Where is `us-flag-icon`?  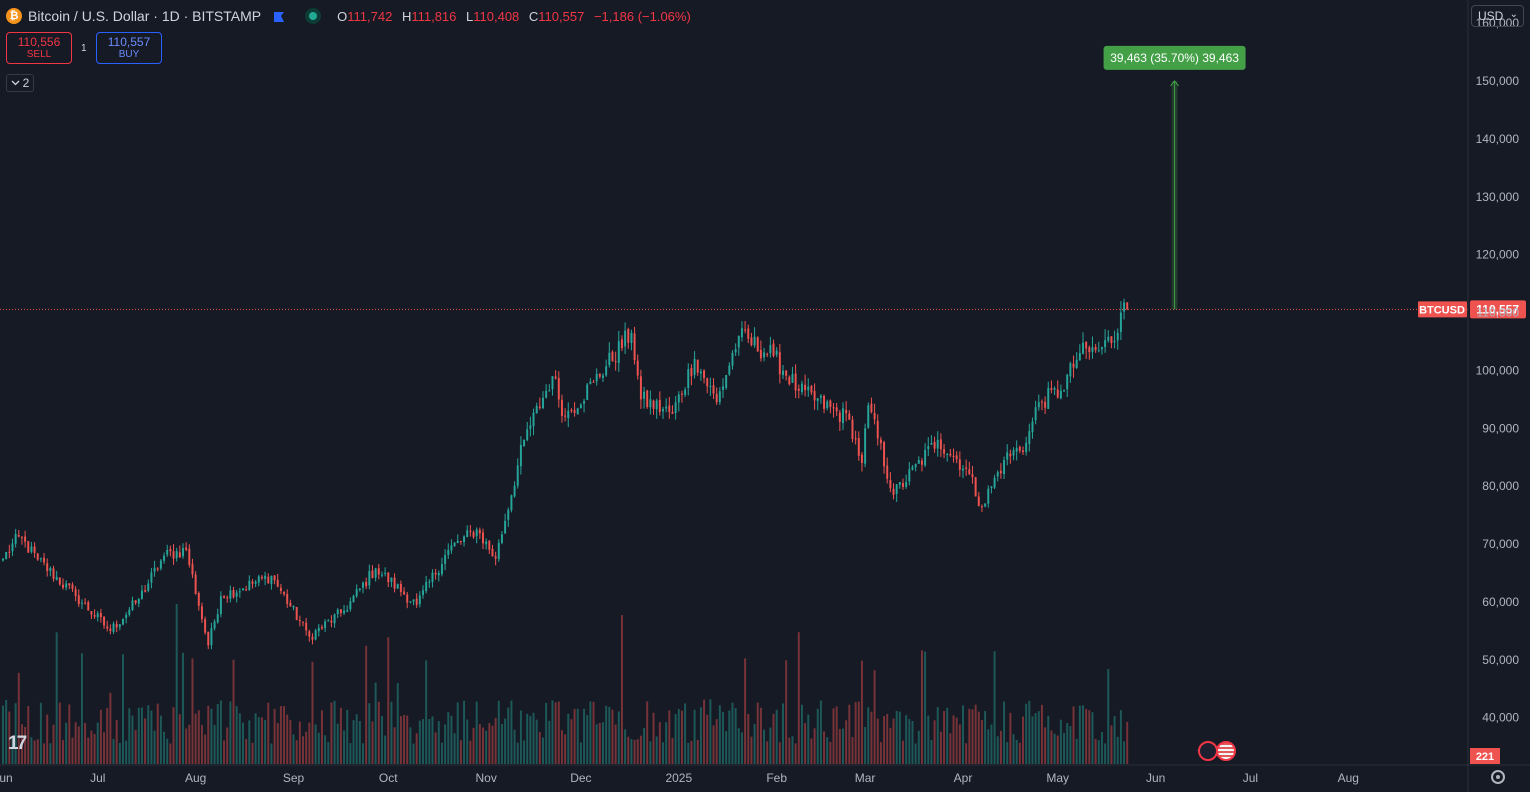
us-flag-icon is located at coordinates (1226, 751).